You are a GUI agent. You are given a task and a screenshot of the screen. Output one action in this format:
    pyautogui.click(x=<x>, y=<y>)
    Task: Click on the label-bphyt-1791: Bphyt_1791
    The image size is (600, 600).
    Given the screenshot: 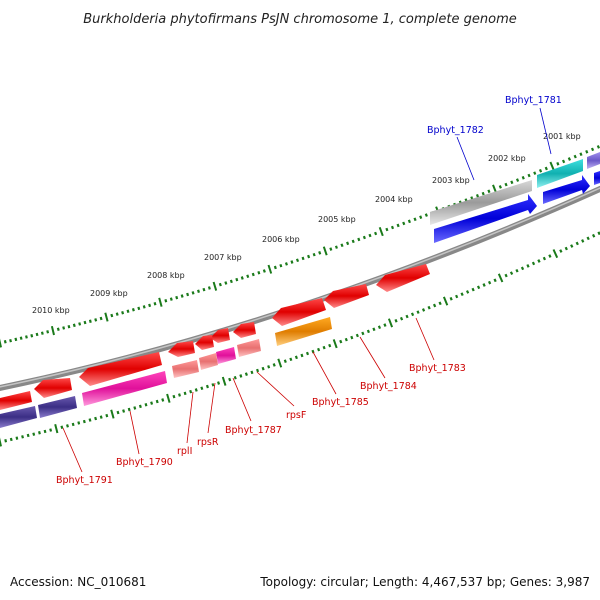 What is the action you would take?
    pyautogui.click(x=84, y=480)
    